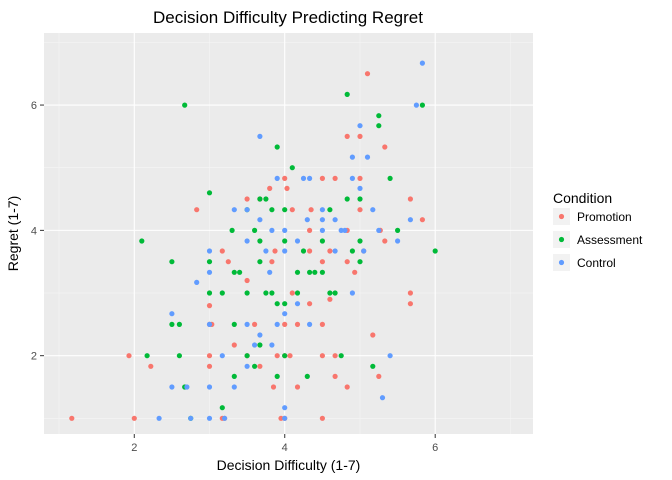 This screenshot has width=672, height=480. I want to click on legend-label: Promotion, so click(604, 217).